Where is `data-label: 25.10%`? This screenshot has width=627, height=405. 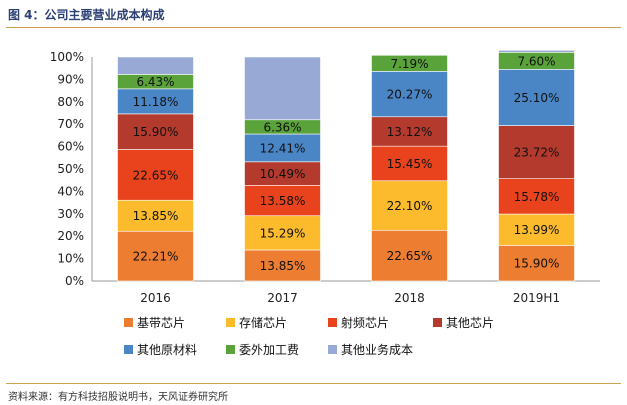
data-label: 25.10% is located at coordinates (537, 98).